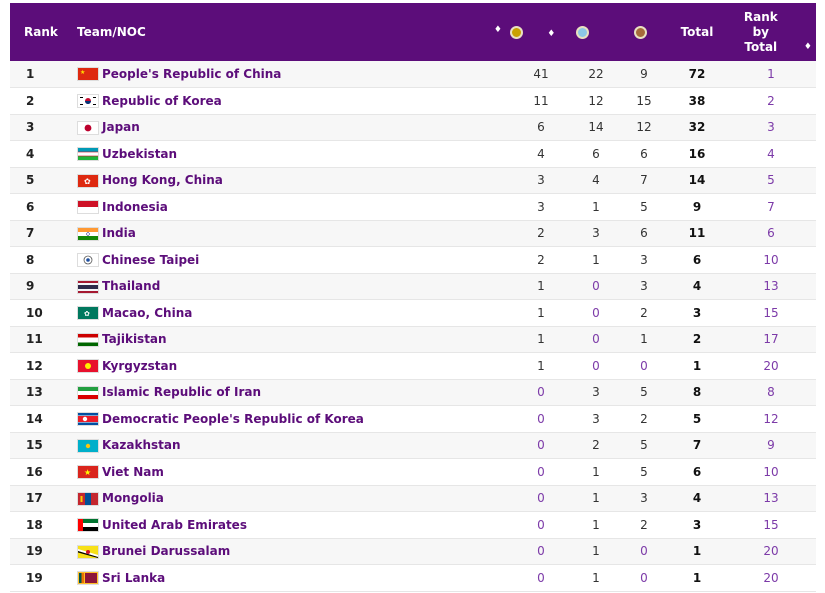 Image resolution: width=825 pixels, height=593 pixels. I want to click on total-count: 5, so click(697, 418).